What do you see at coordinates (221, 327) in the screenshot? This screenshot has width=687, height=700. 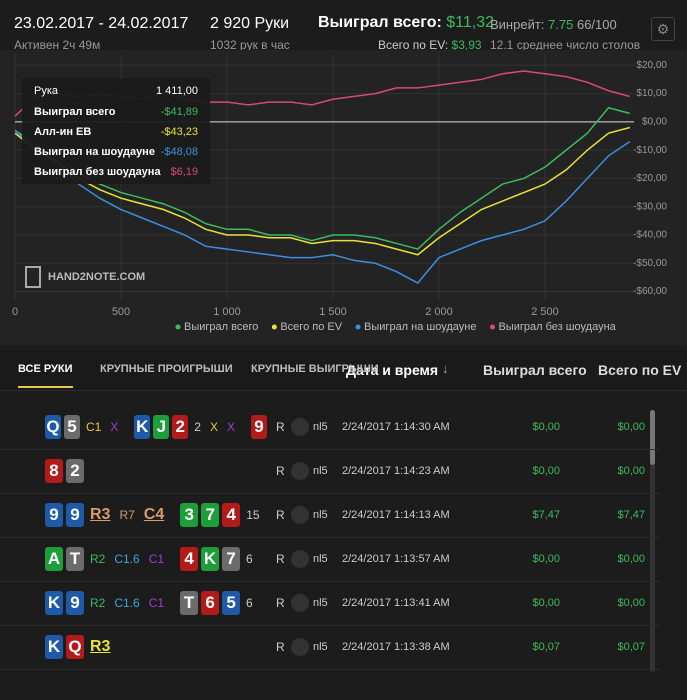 I see `legend-label: Выиграл всего` at bounding box center [221, 327].